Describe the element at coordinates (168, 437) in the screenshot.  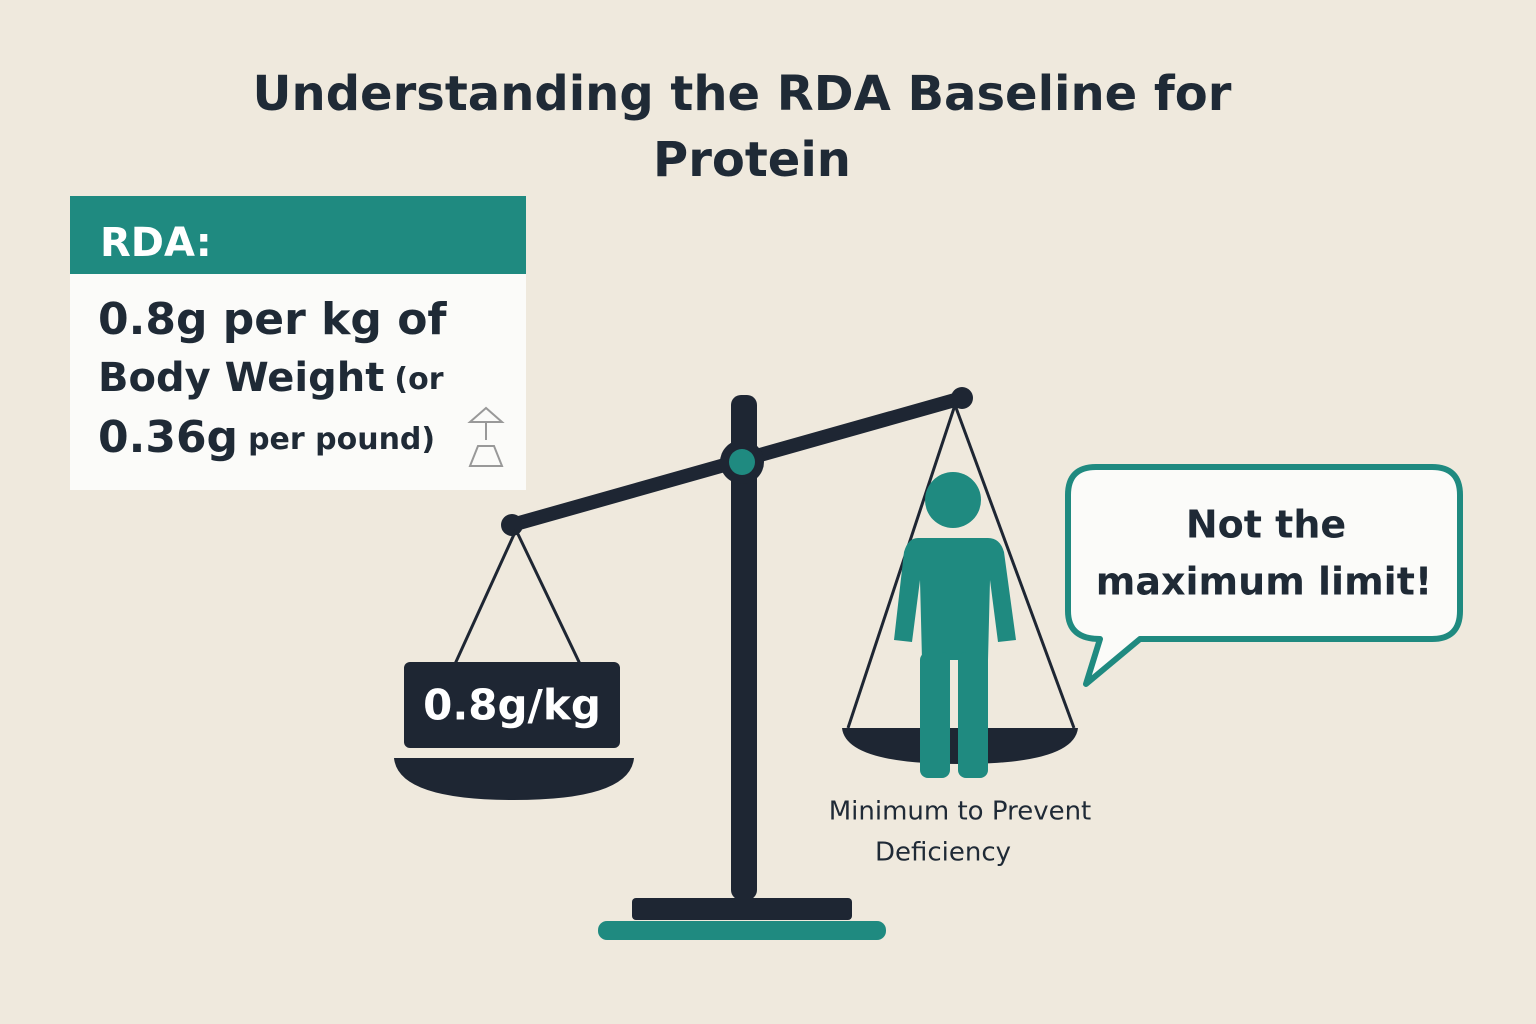
I see `rda-text: 0.36g` at that location.